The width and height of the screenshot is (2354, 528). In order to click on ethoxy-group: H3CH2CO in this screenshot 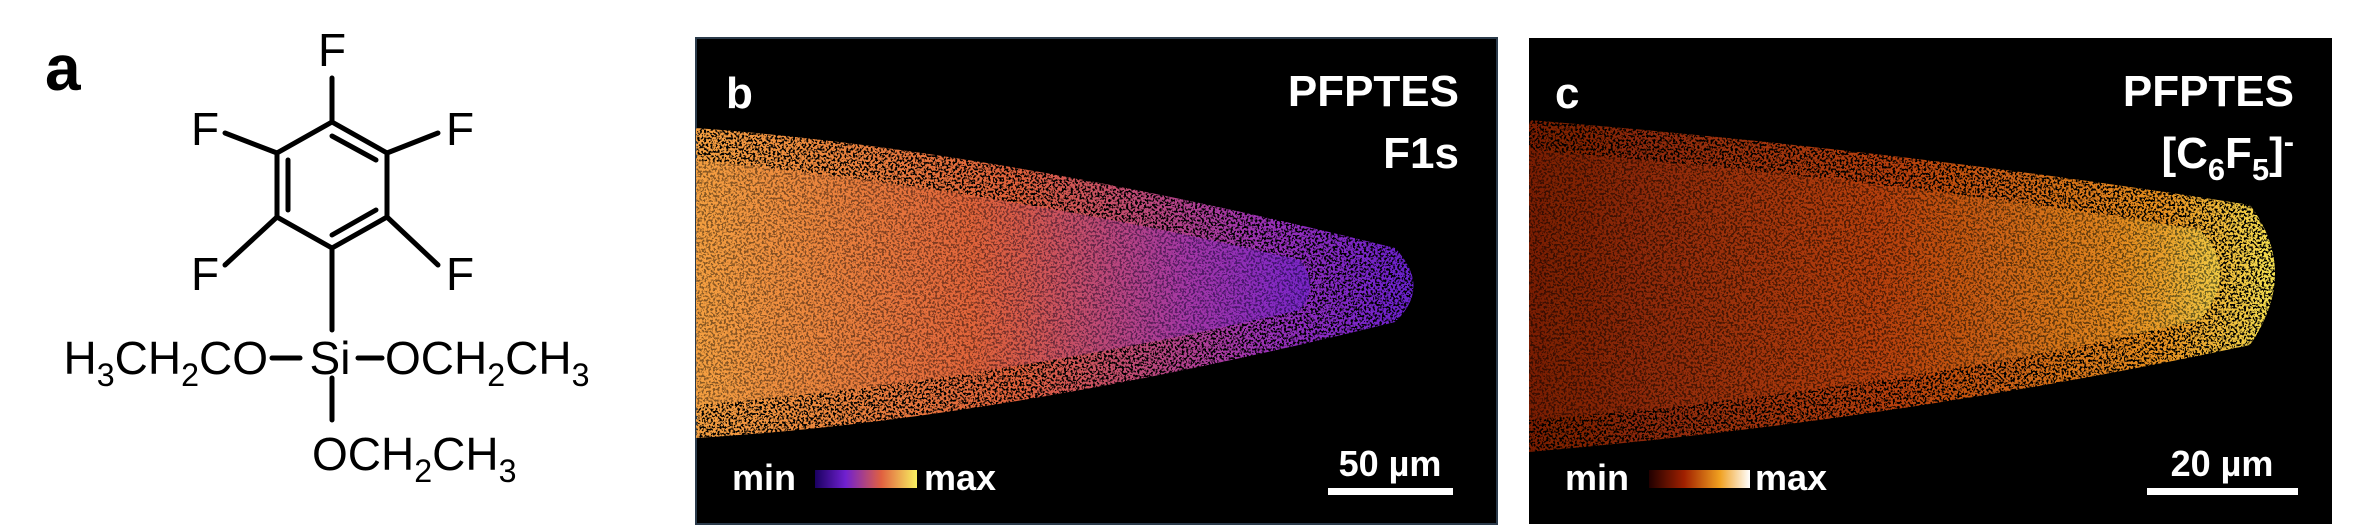, I will do `click(166, 362)`.